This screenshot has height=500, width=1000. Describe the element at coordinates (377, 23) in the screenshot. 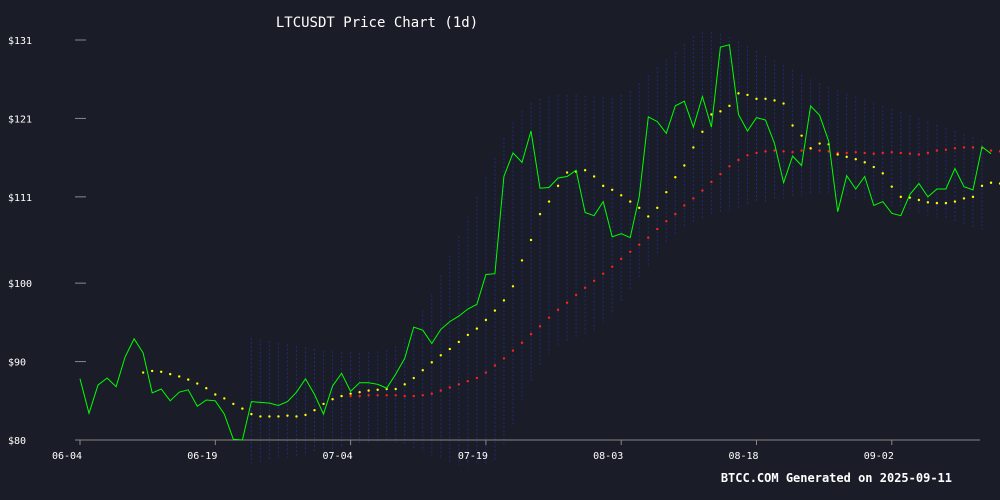

I see `chart-title: LTCUSDT Price Chart (1d)` at that location.